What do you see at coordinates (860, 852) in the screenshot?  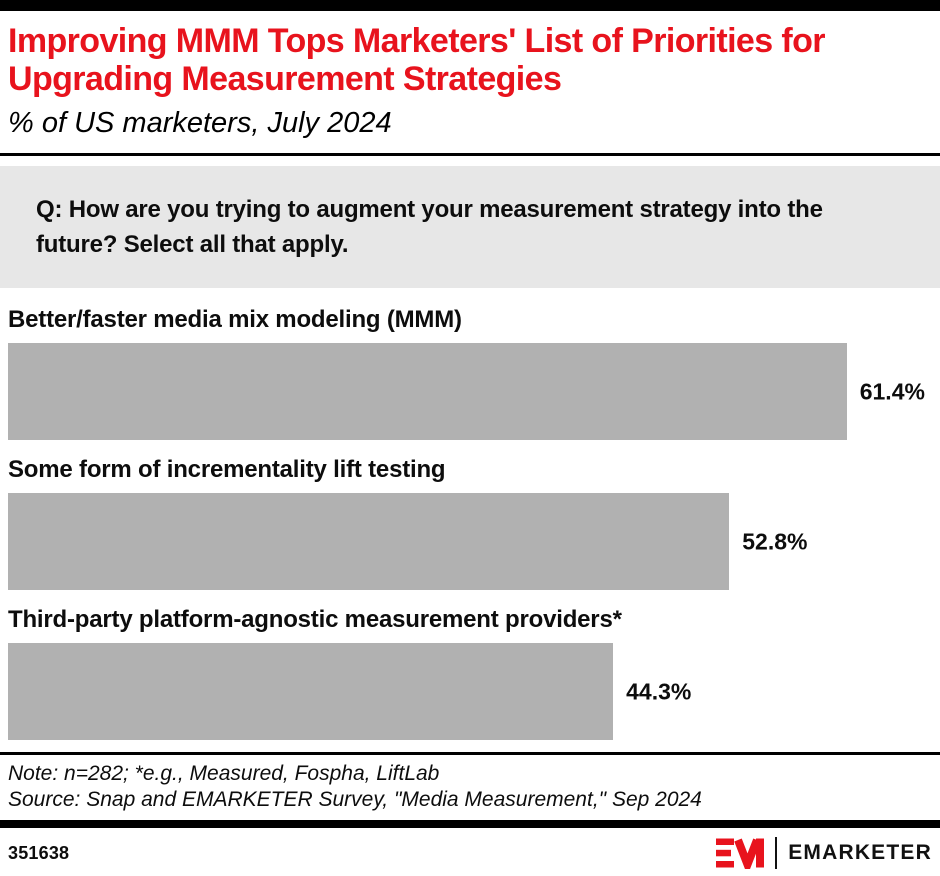 I see `emarketer-wordmark: EMARKETER` at bounding box center [860, 852].